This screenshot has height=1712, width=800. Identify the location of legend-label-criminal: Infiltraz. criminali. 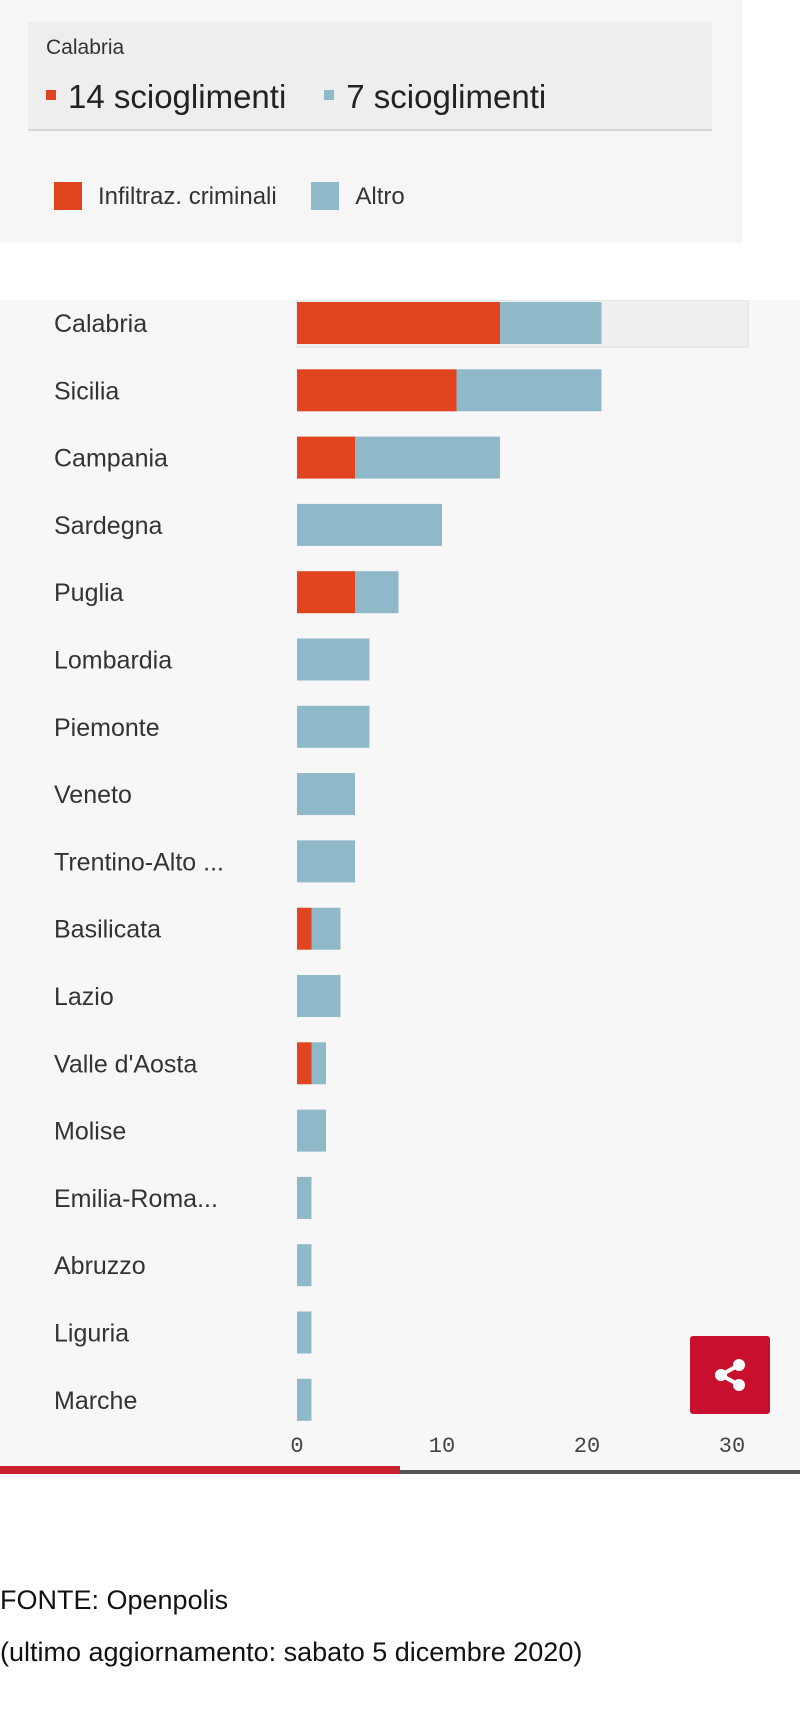
(187, 196).